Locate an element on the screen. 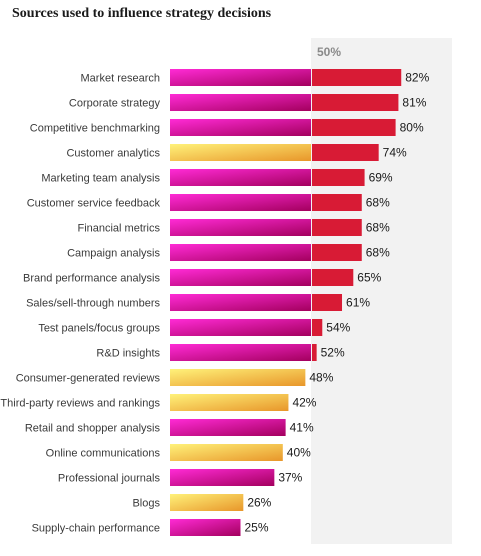 The width and height of the screenshot is (481, 556). category-label: Third-party reviews and rankings is located at coordinates (80, 404).